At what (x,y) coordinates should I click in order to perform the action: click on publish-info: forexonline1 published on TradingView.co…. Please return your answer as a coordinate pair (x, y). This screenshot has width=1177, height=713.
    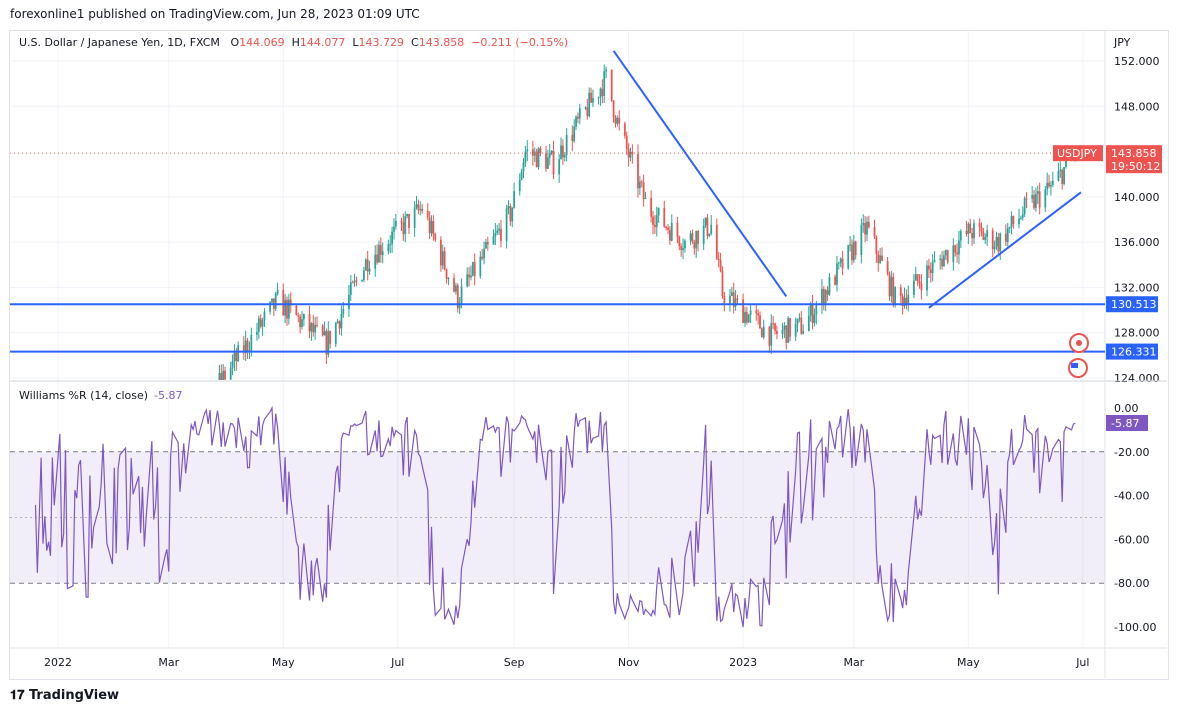
    Looking at the image, I should click on (215, 14).